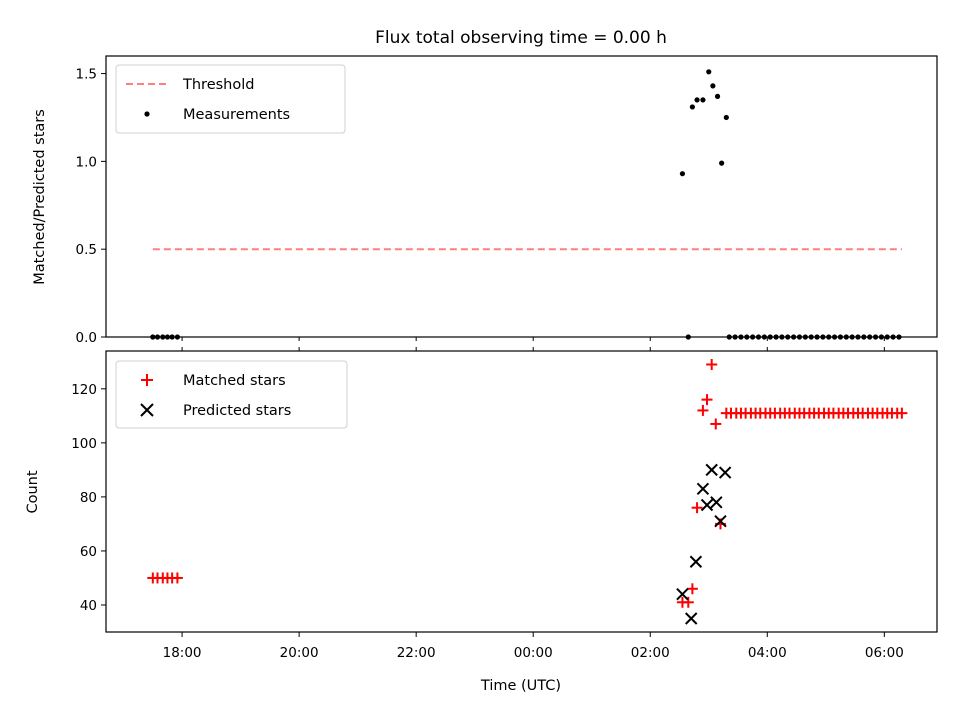  I want to click on legend-threshold-label: Threshold, so click(218, 85).